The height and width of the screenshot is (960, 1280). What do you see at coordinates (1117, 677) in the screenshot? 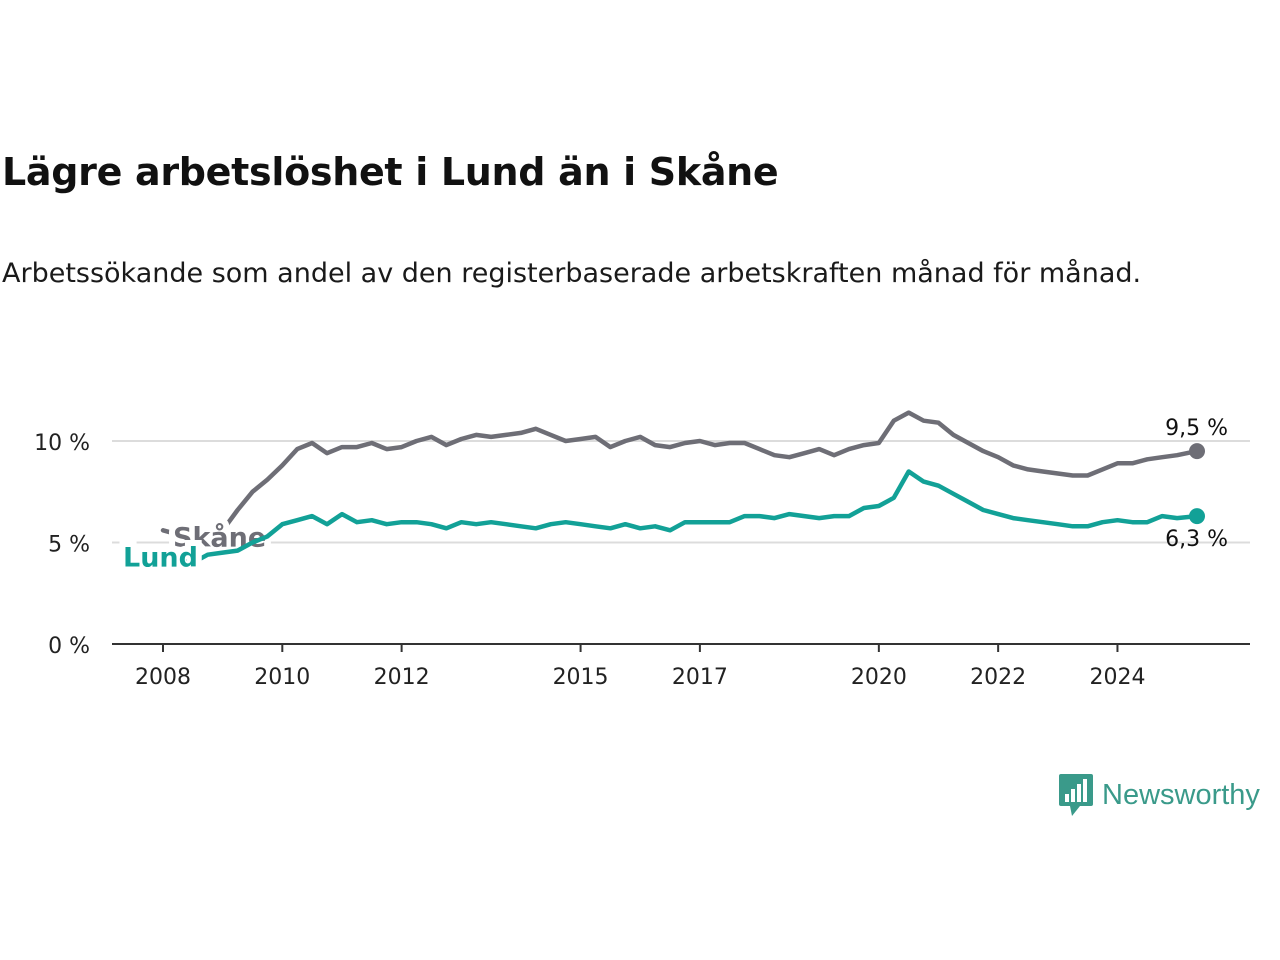
I see `x-tick-label: 2024` at bounding box center [1117, 677].